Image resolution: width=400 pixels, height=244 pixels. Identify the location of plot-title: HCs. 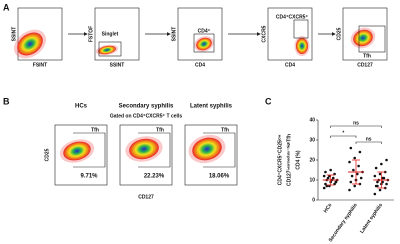
(81, 107).